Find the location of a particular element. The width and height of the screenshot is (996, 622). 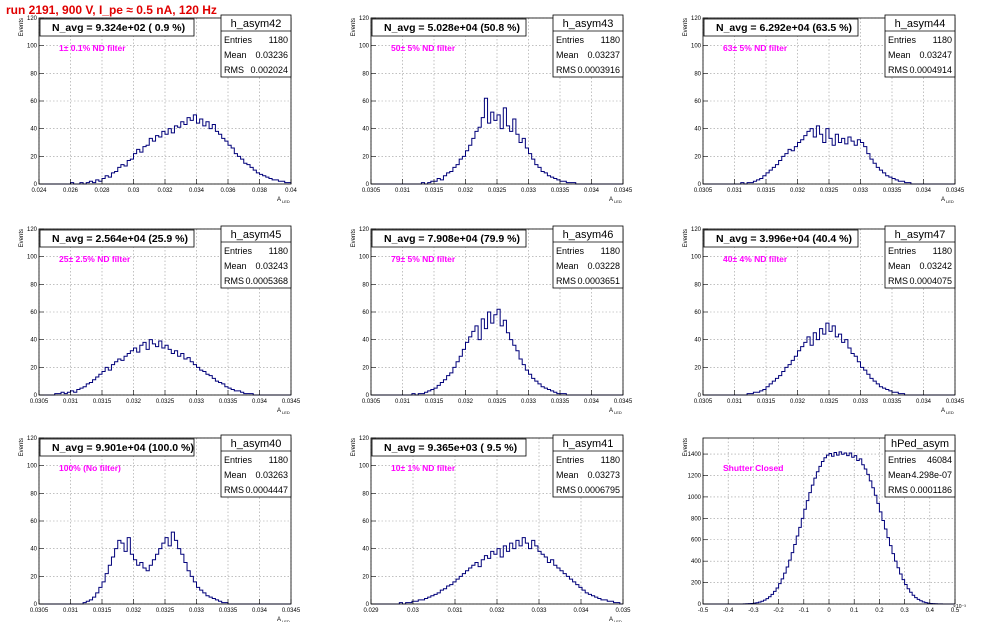

y-tick-label: 80 is located at coordinates (365, 74).